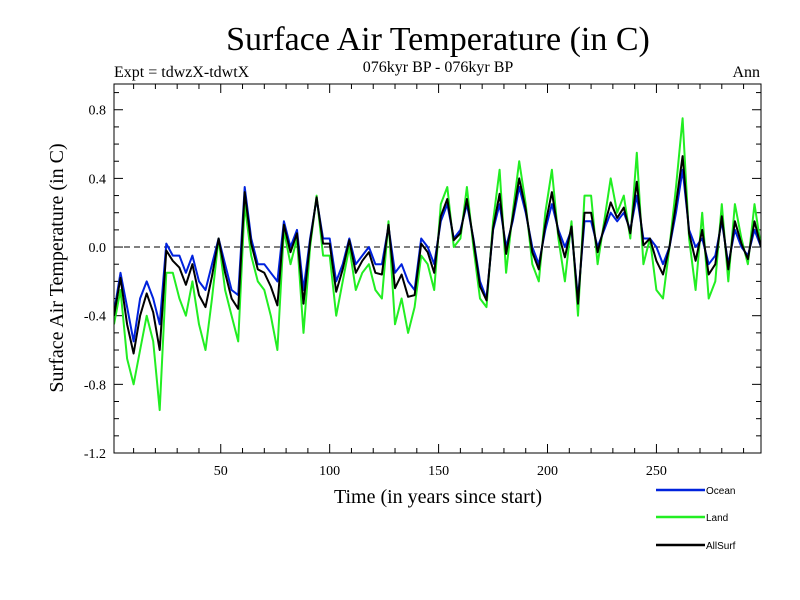  I want to click on x-tick-label: 100, so click(329, 471).